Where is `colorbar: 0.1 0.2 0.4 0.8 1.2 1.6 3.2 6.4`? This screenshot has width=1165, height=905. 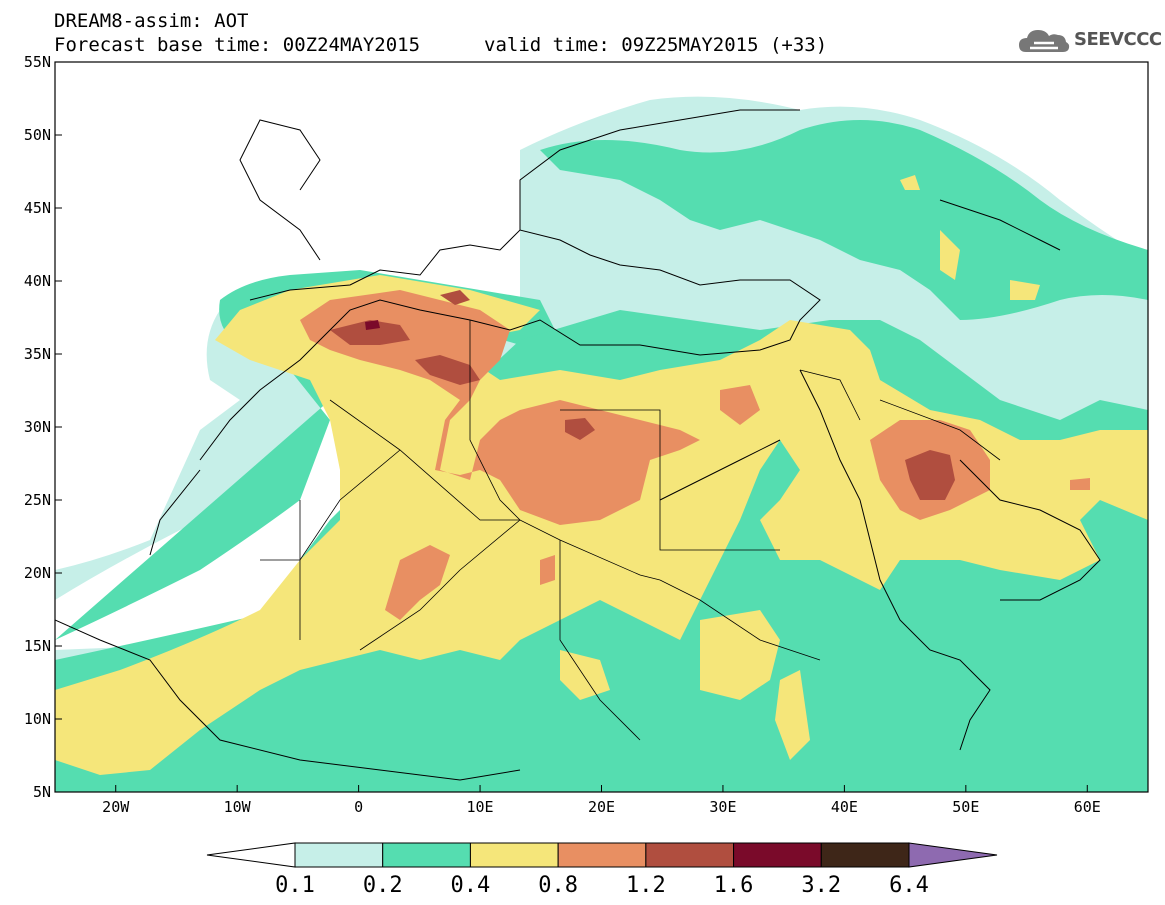 colorbar: 0.1 0.2 0.4 0.8 1.2 1.6 3.2 6.4 is located at coordinates (602, 870).